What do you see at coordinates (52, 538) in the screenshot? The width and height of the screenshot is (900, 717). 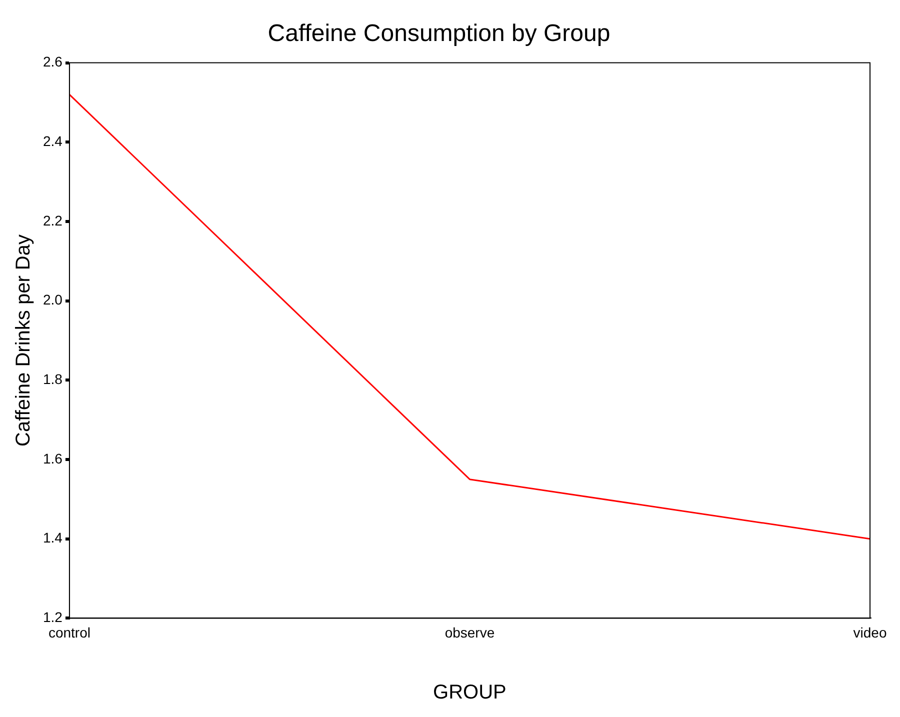 I see `y-tick-label: 1.4` at bounding box center [52, 538].